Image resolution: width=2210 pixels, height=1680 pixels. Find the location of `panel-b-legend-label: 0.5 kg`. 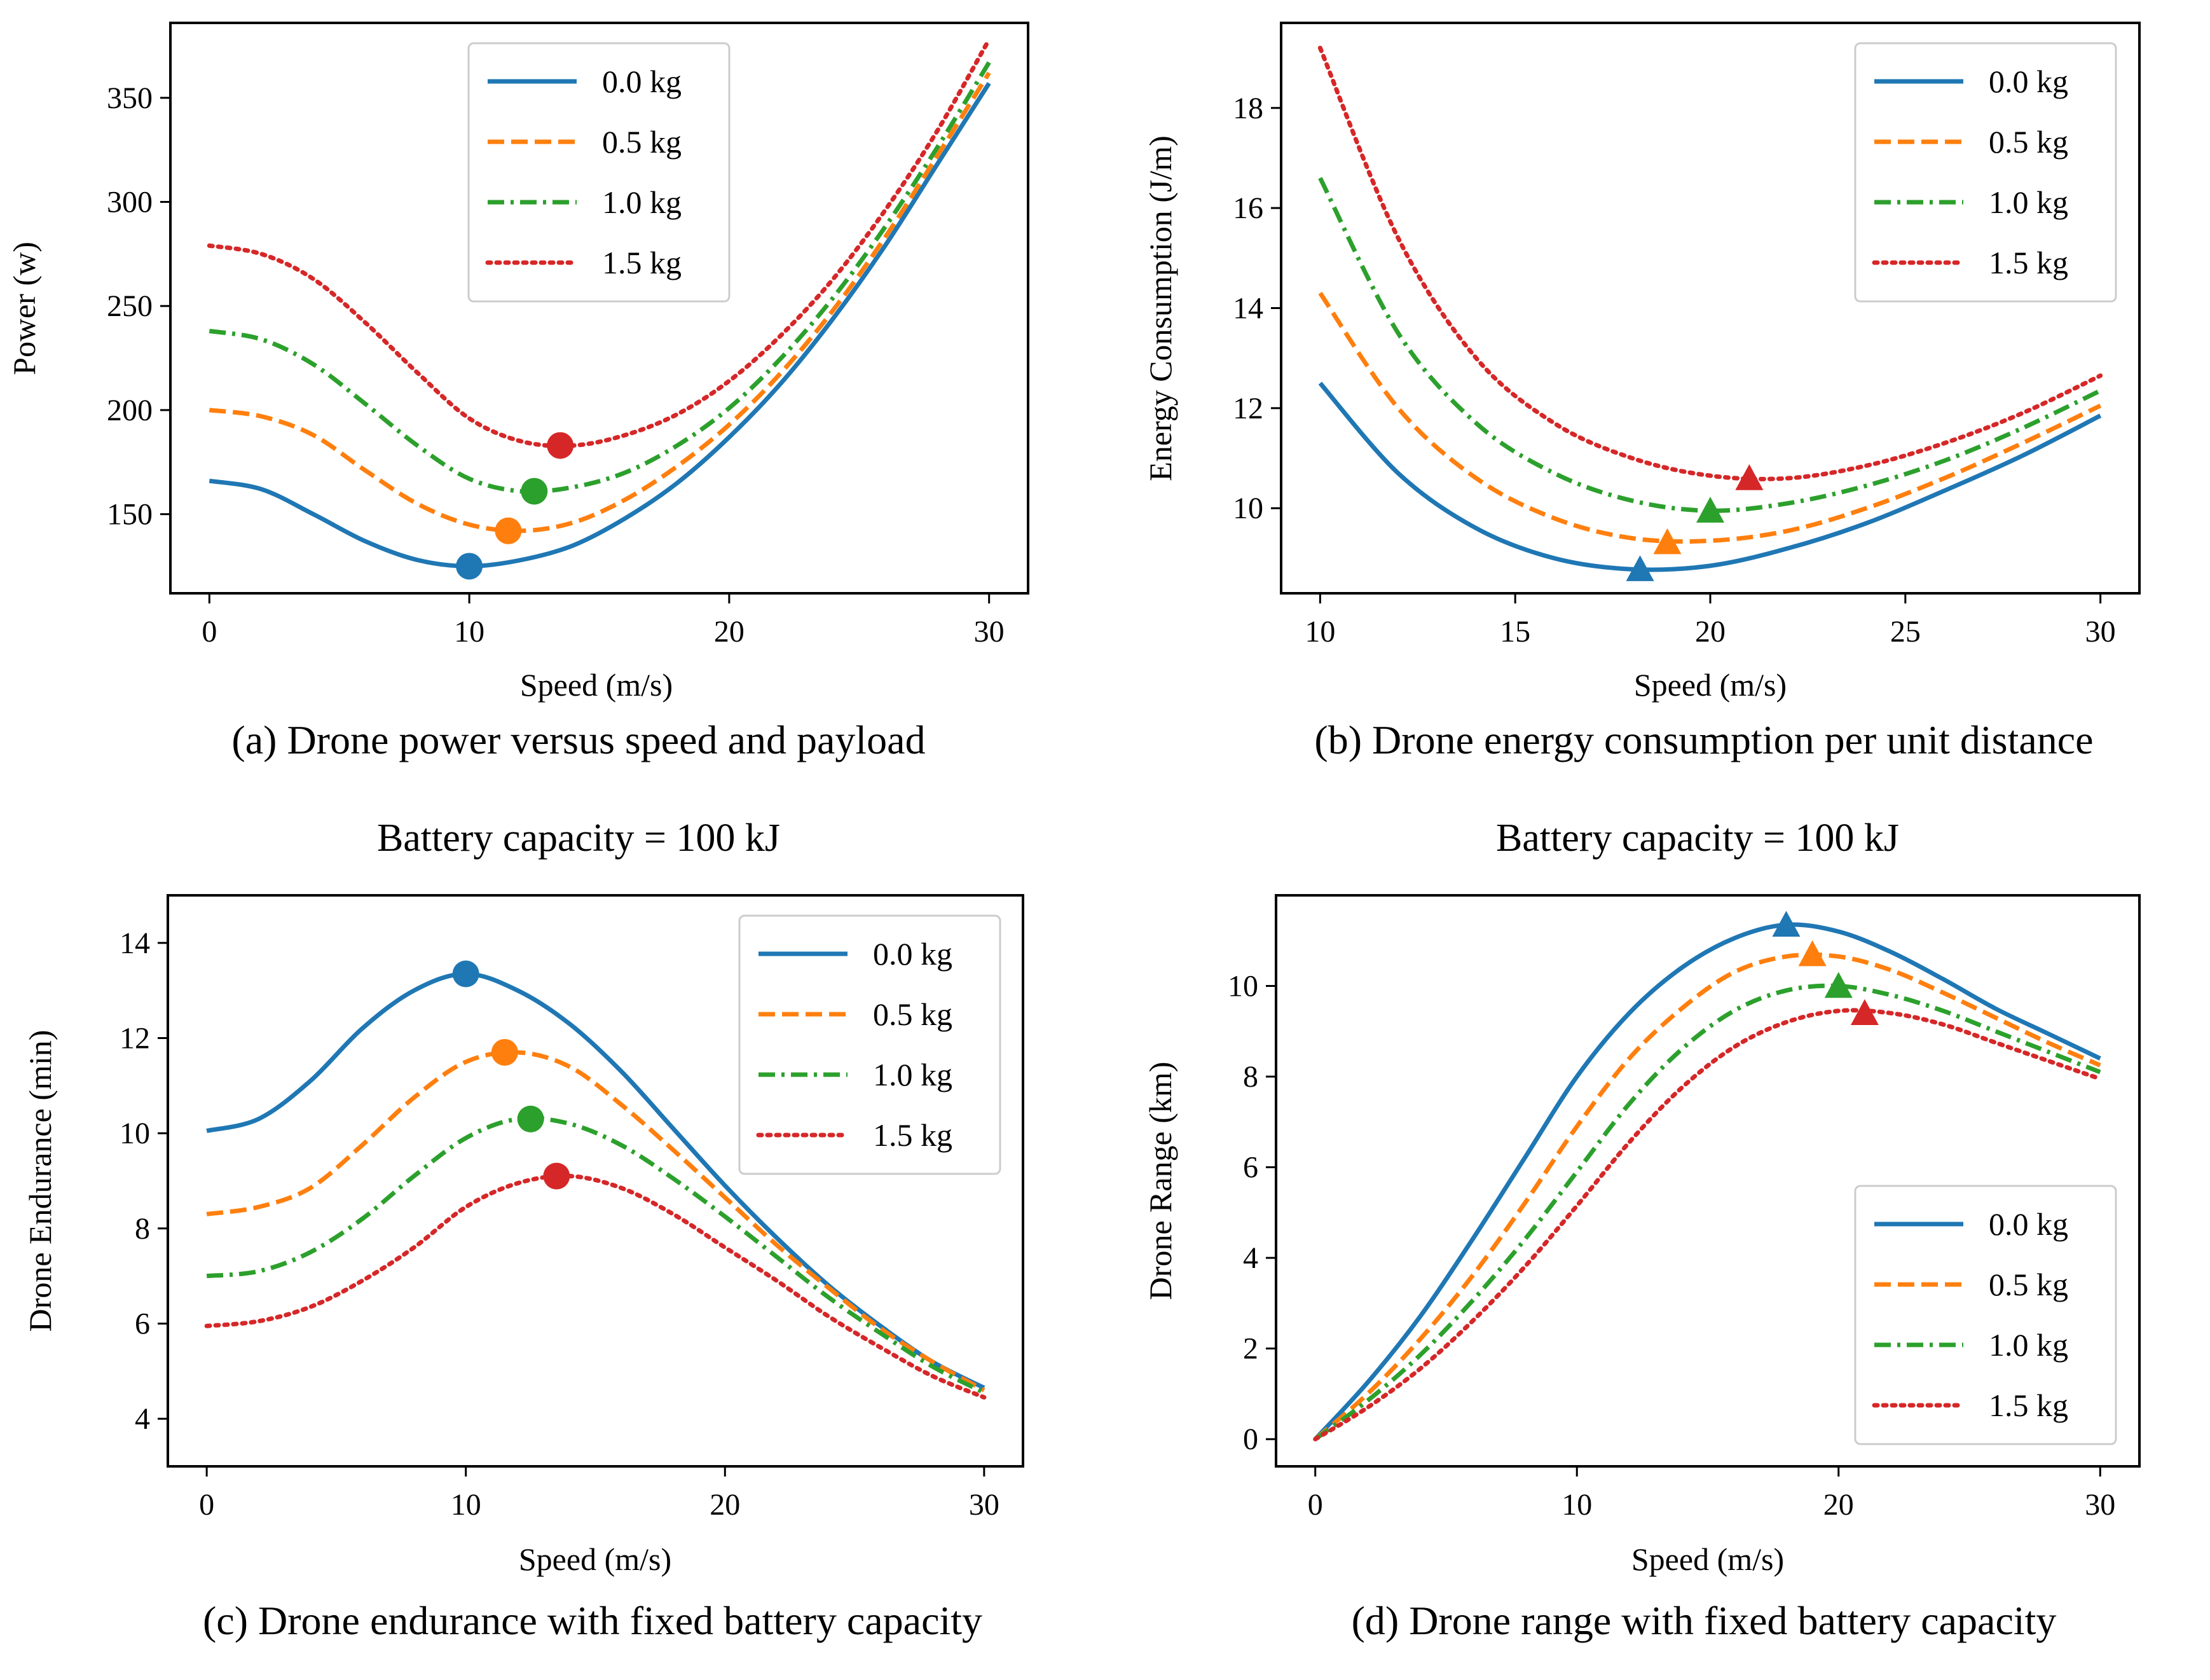

panel-b-legend-label: 0.5 kg is located at coordinates (2028, 142).